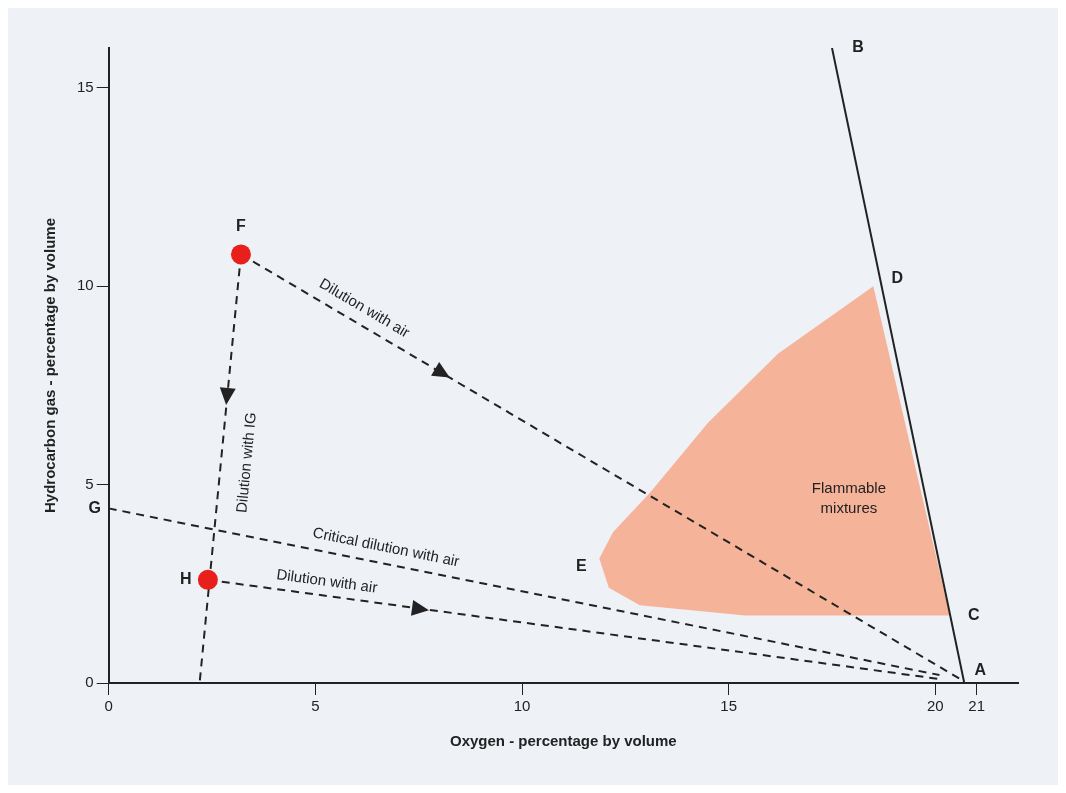  Describe the element at coordinates (563, 741) in the screenshot. I see `x-axis-title: Oxygen - percentage by volume` at that location.